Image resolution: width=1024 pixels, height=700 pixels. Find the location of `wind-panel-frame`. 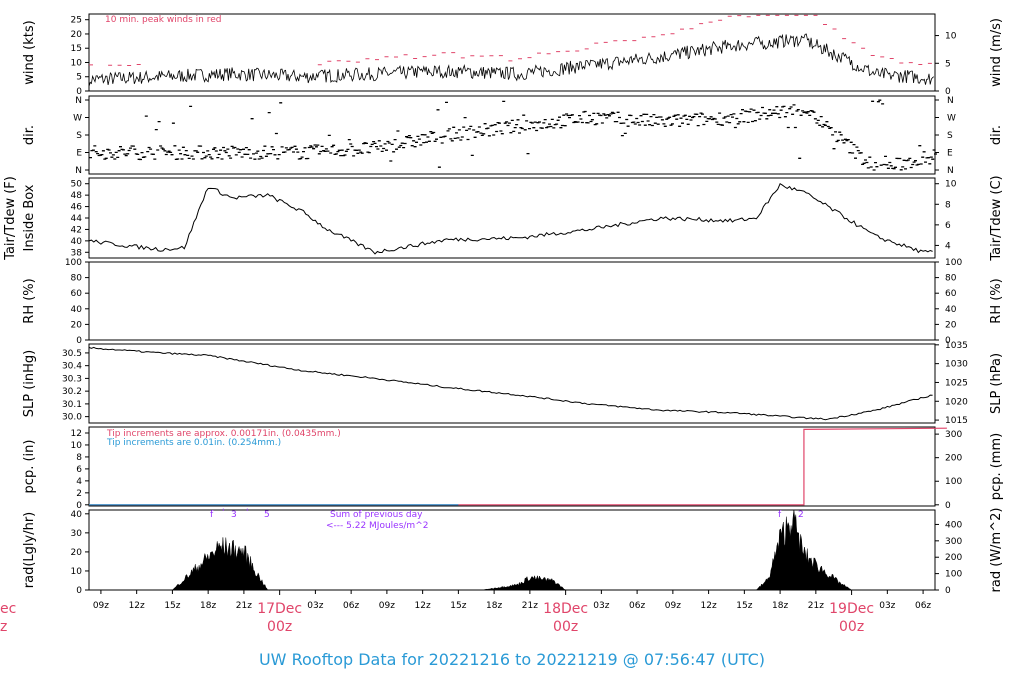

wind-panel-frame is located at coordinates (512, 52).